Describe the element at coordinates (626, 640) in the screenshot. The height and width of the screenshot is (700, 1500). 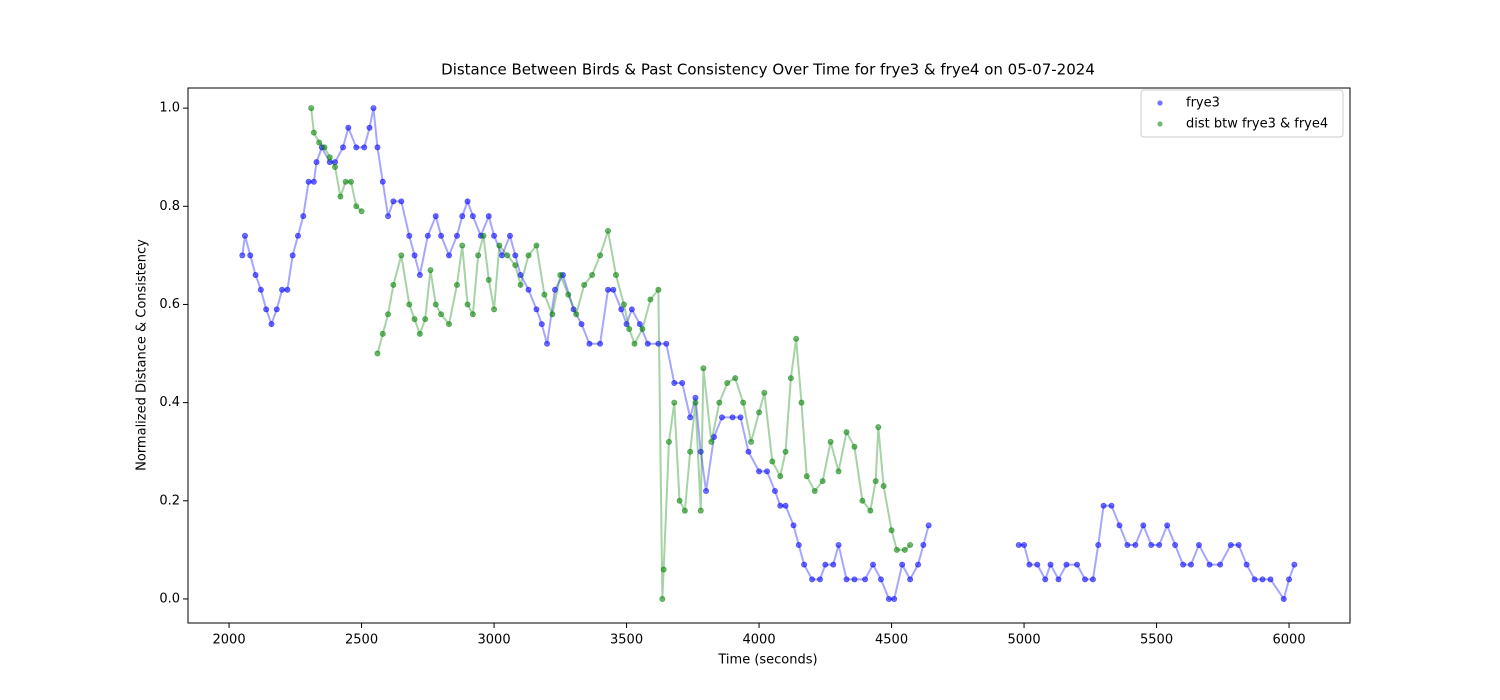
I see `x-tick-label: 3500` at that location.